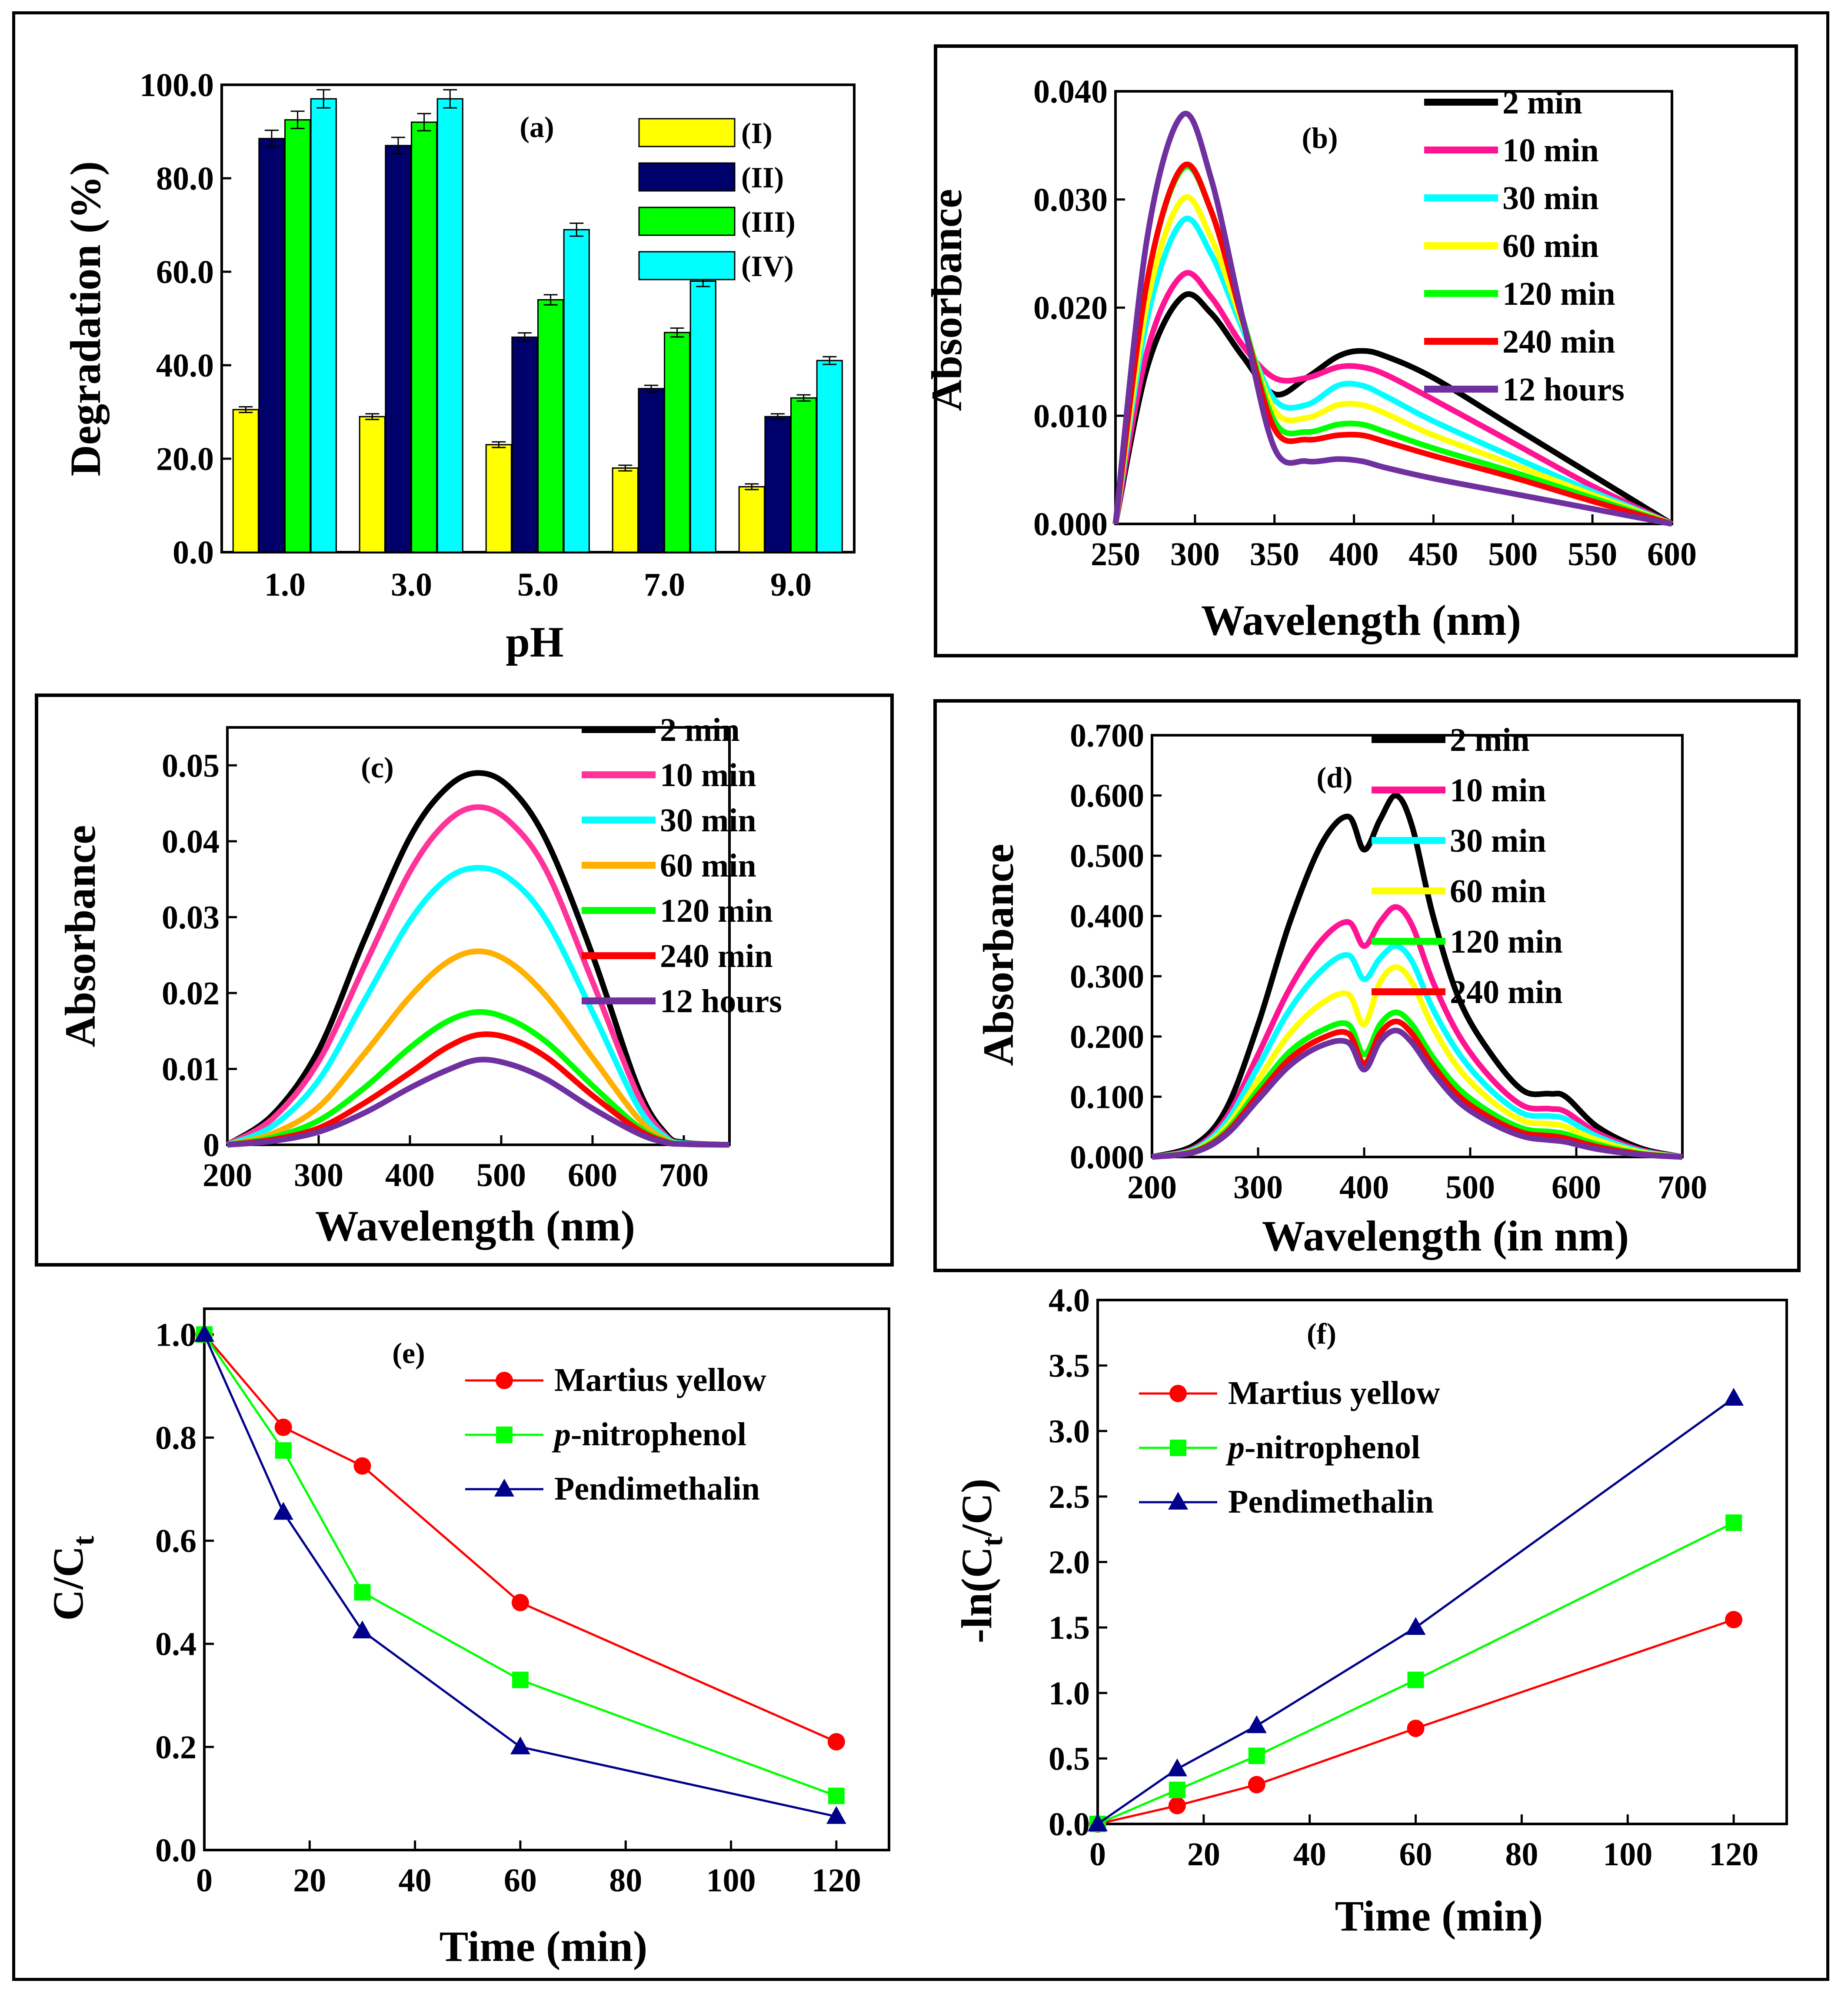 The width and height of the screenshot is (1848, 1997). Describe the element at coordinates (191, 993) in the screenshot. I see `y-tick-label: 0.02` at that location.